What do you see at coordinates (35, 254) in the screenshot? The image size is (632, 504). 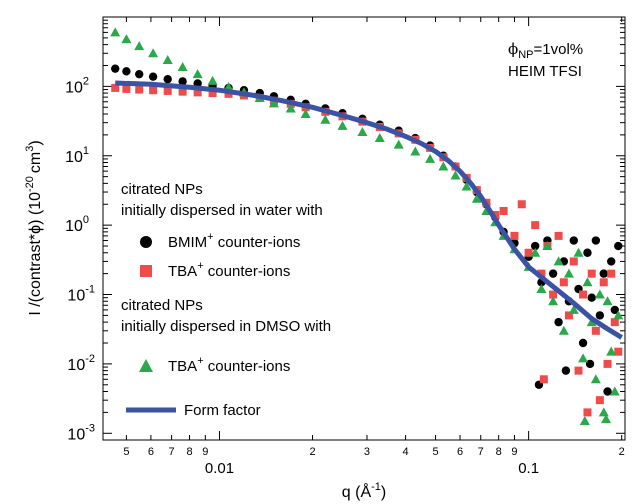 I see `y-axis-label-main: I /(contrast*ϕ) (10` at bounding box center [35, 254].